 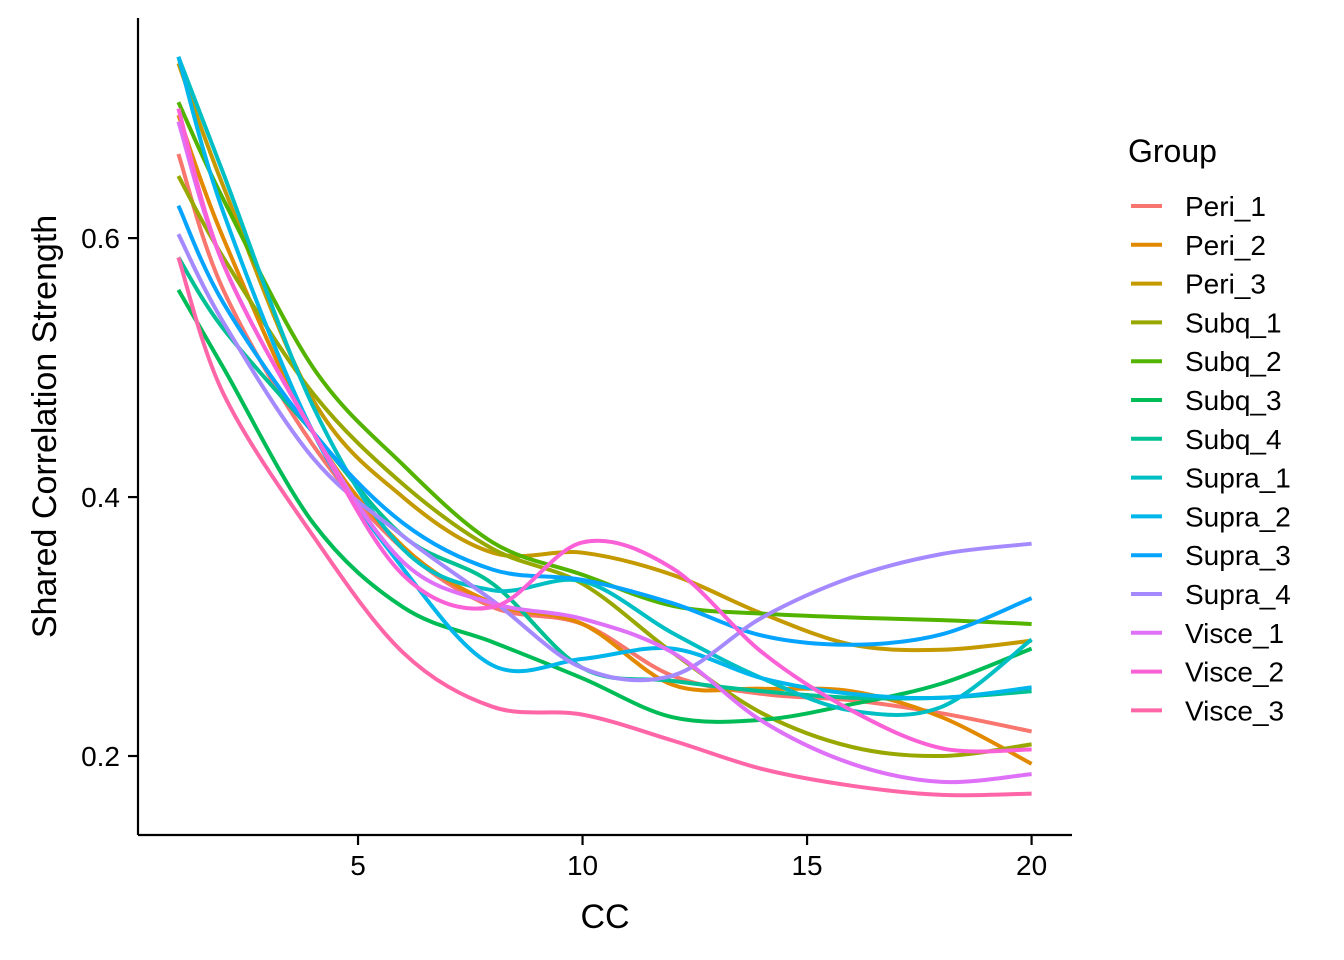 What do you see at coordinates (1225, 284) in the screenshot?
I see `legend-label: Peri_3` at bounding box center [1225, 284].